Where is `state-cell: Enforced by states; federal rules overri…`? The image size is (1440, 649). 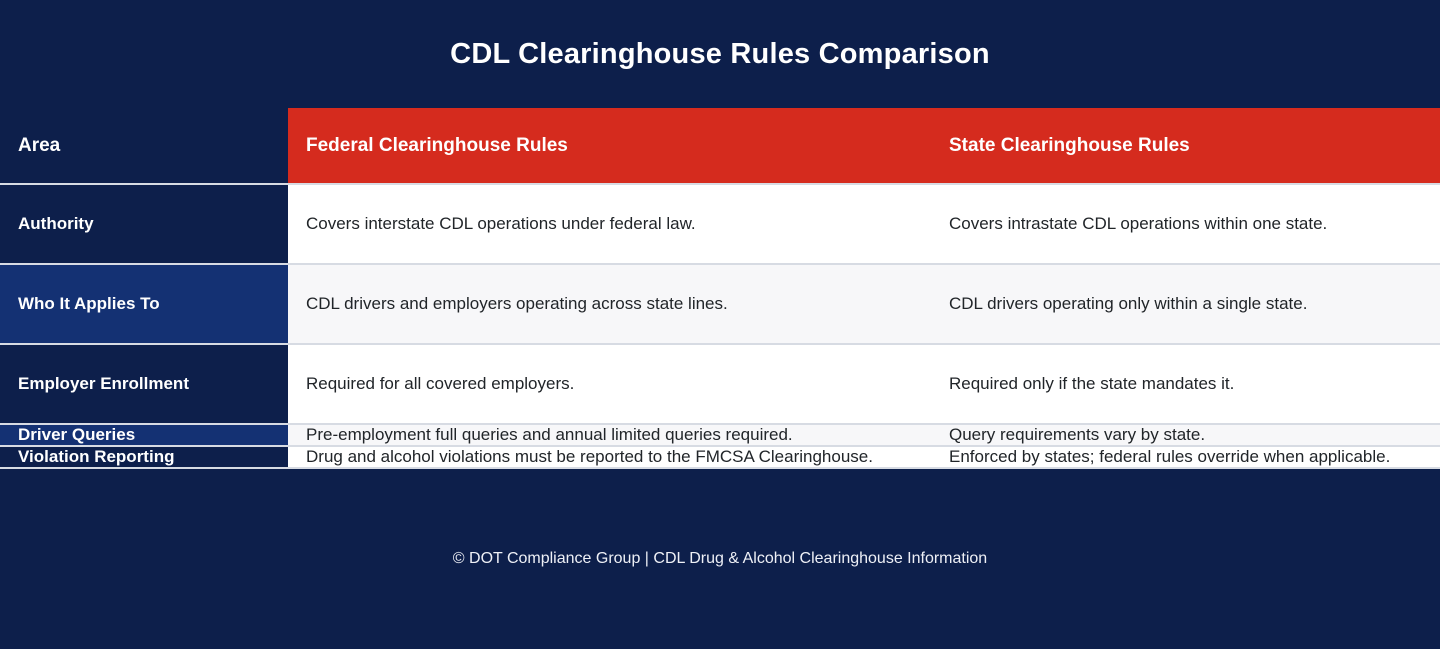
state-cell: Enforced by states; federal rules overri… is located at coordinates (1185, 457).